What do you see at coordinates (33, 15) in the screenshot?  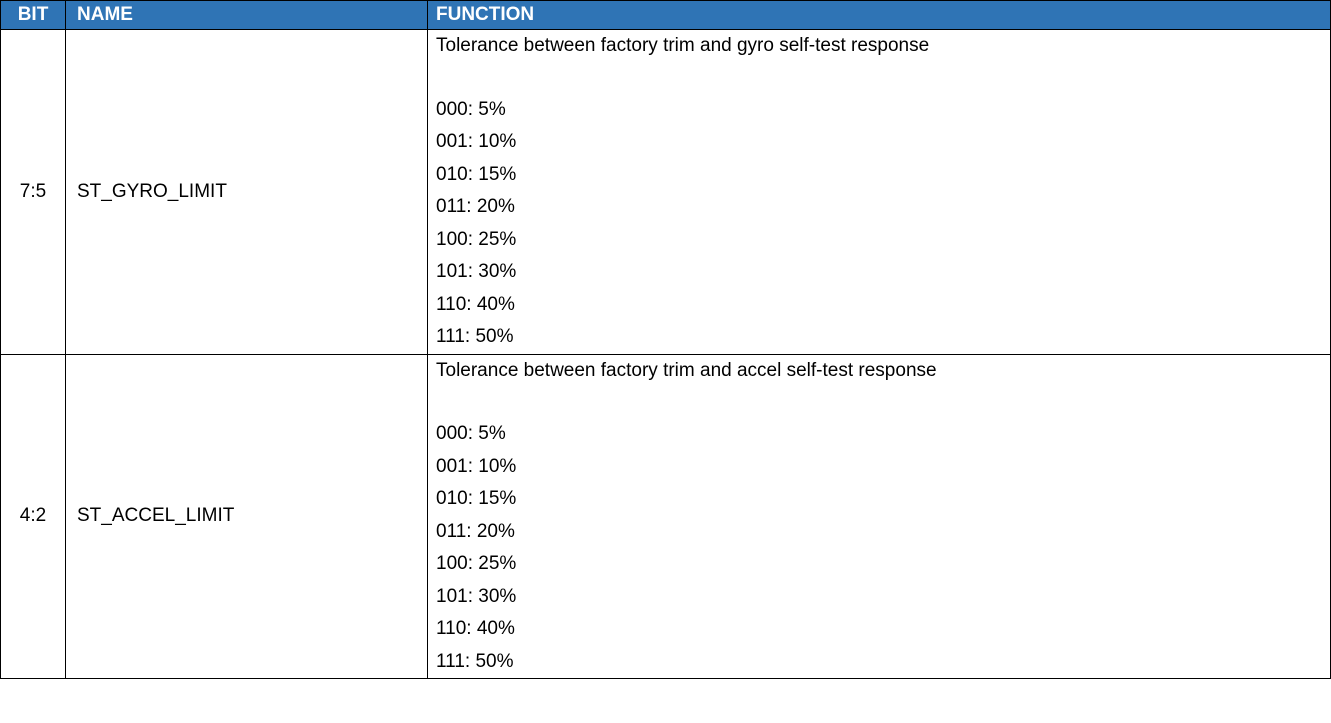 I see `header-bit: BIT` at bounding box center [33, 15].